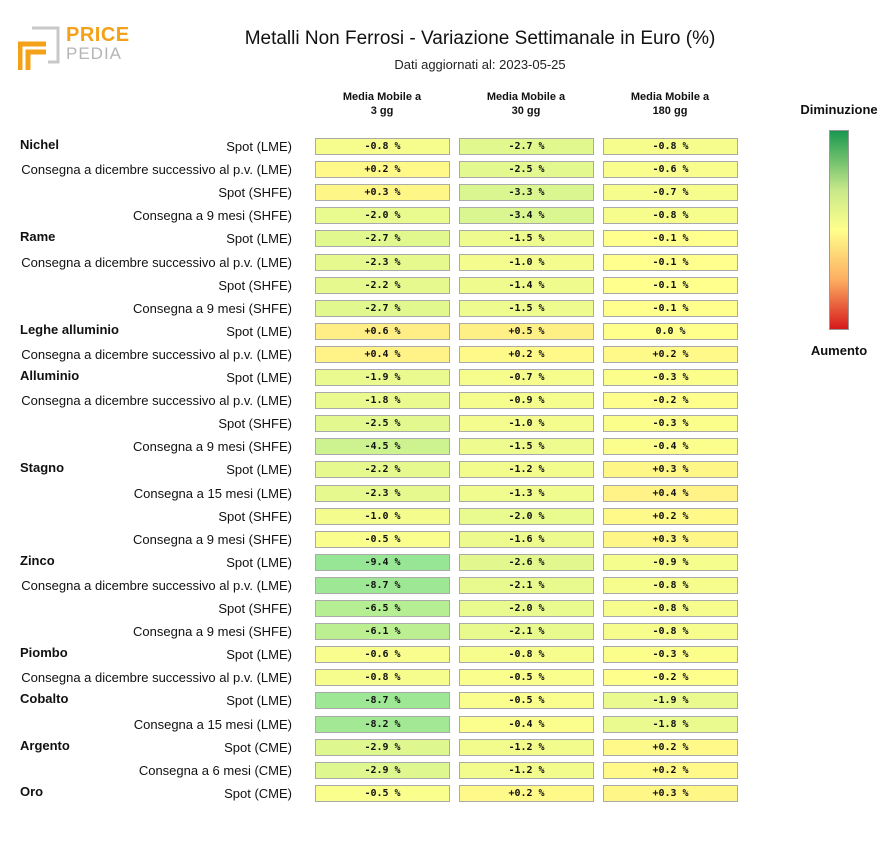  What do you see at coordinates (44, 653) in the screenshot?
I see `group-label: Piombo` at bounding box center [44, 653].